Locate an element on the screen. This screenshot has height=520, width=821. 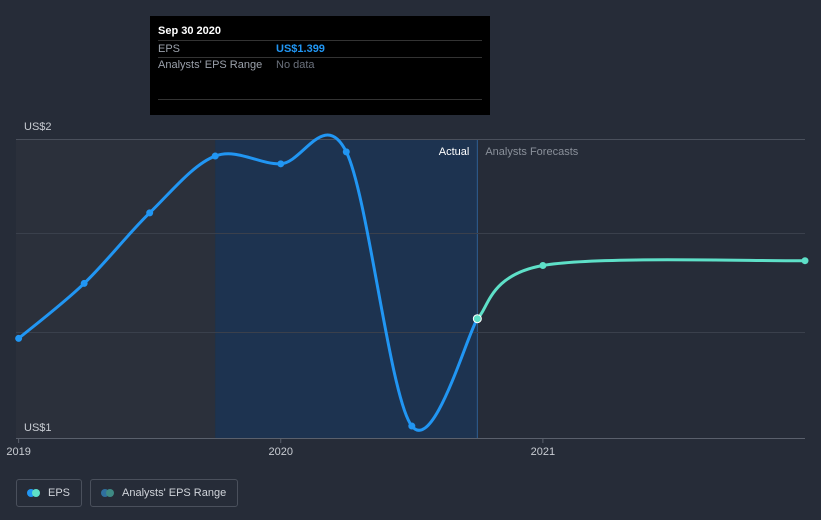
legend-eps-button: EPS is located at coordinates (49, 493).